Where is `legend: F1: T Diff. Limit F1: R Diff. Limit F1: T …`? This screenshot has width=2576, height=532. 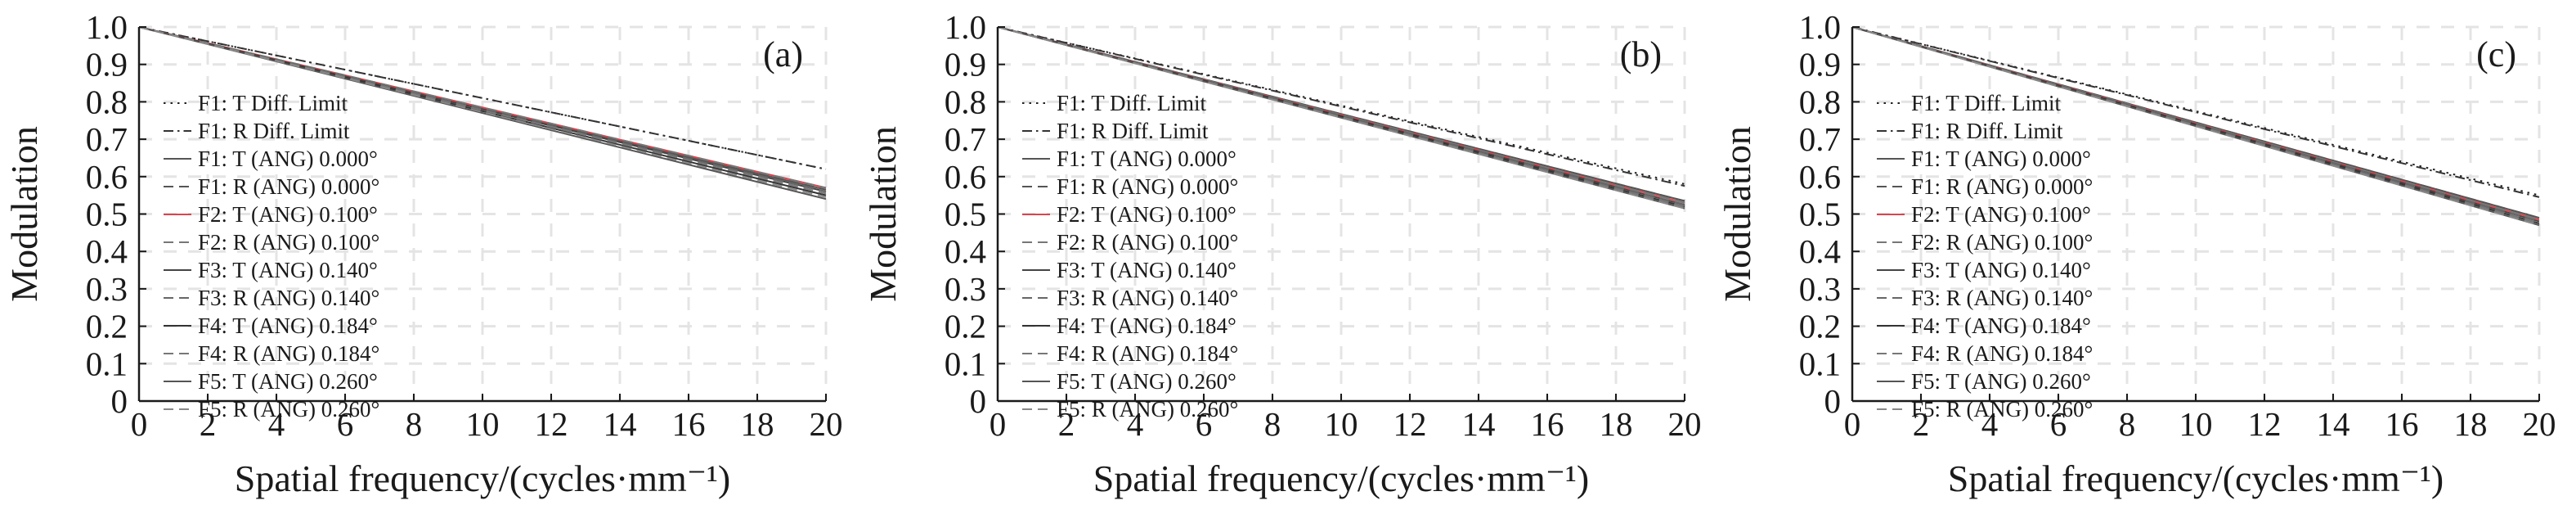 legend: F1: T Diff. Limit F1: R Diff. Limit F1: T … is located at coordinates (271, 256).